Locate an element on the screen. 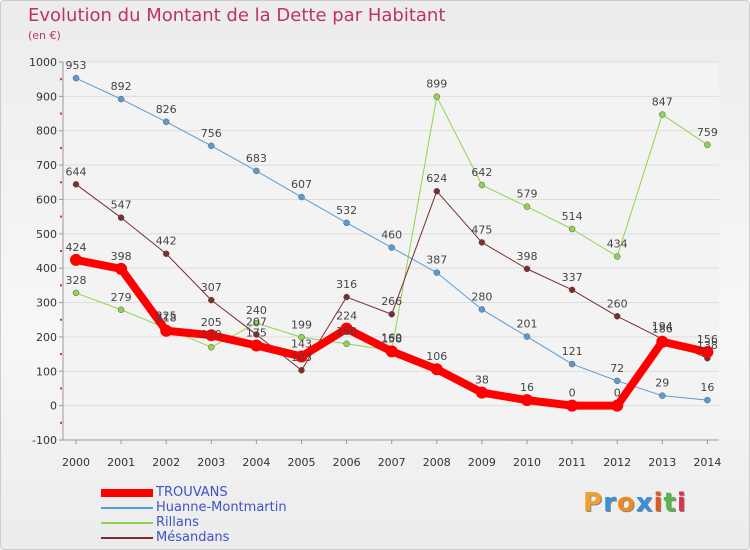  data-label: 644 is located at coordinates (76, 171).